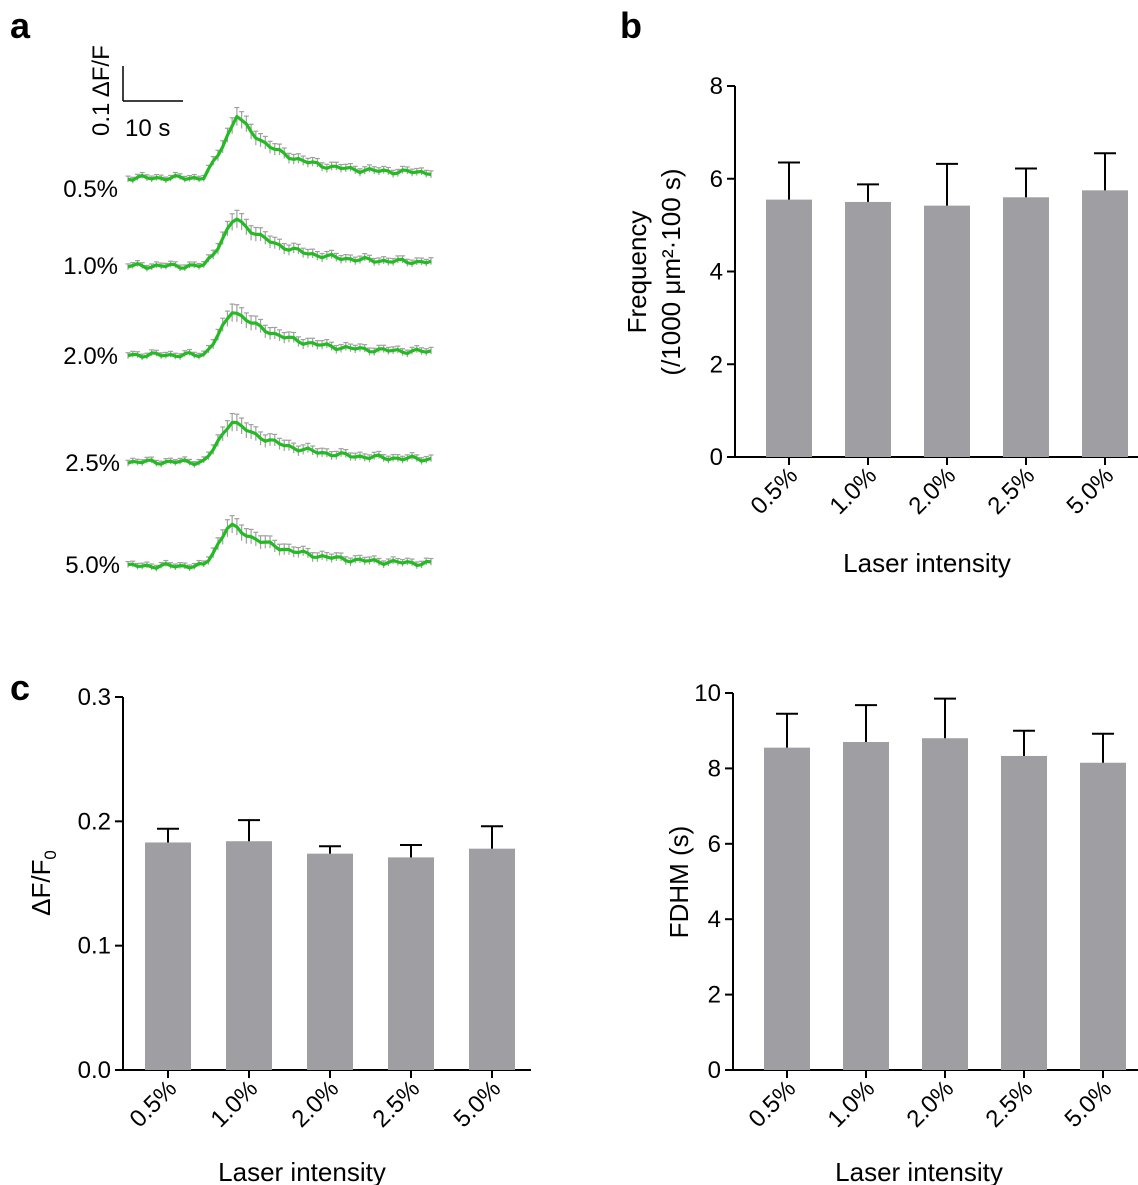 Image resolution: width=1138 pixels, height=1185 pixels. I want to click on frequency-x-tick-label: 0.5%, so click(774, 491).